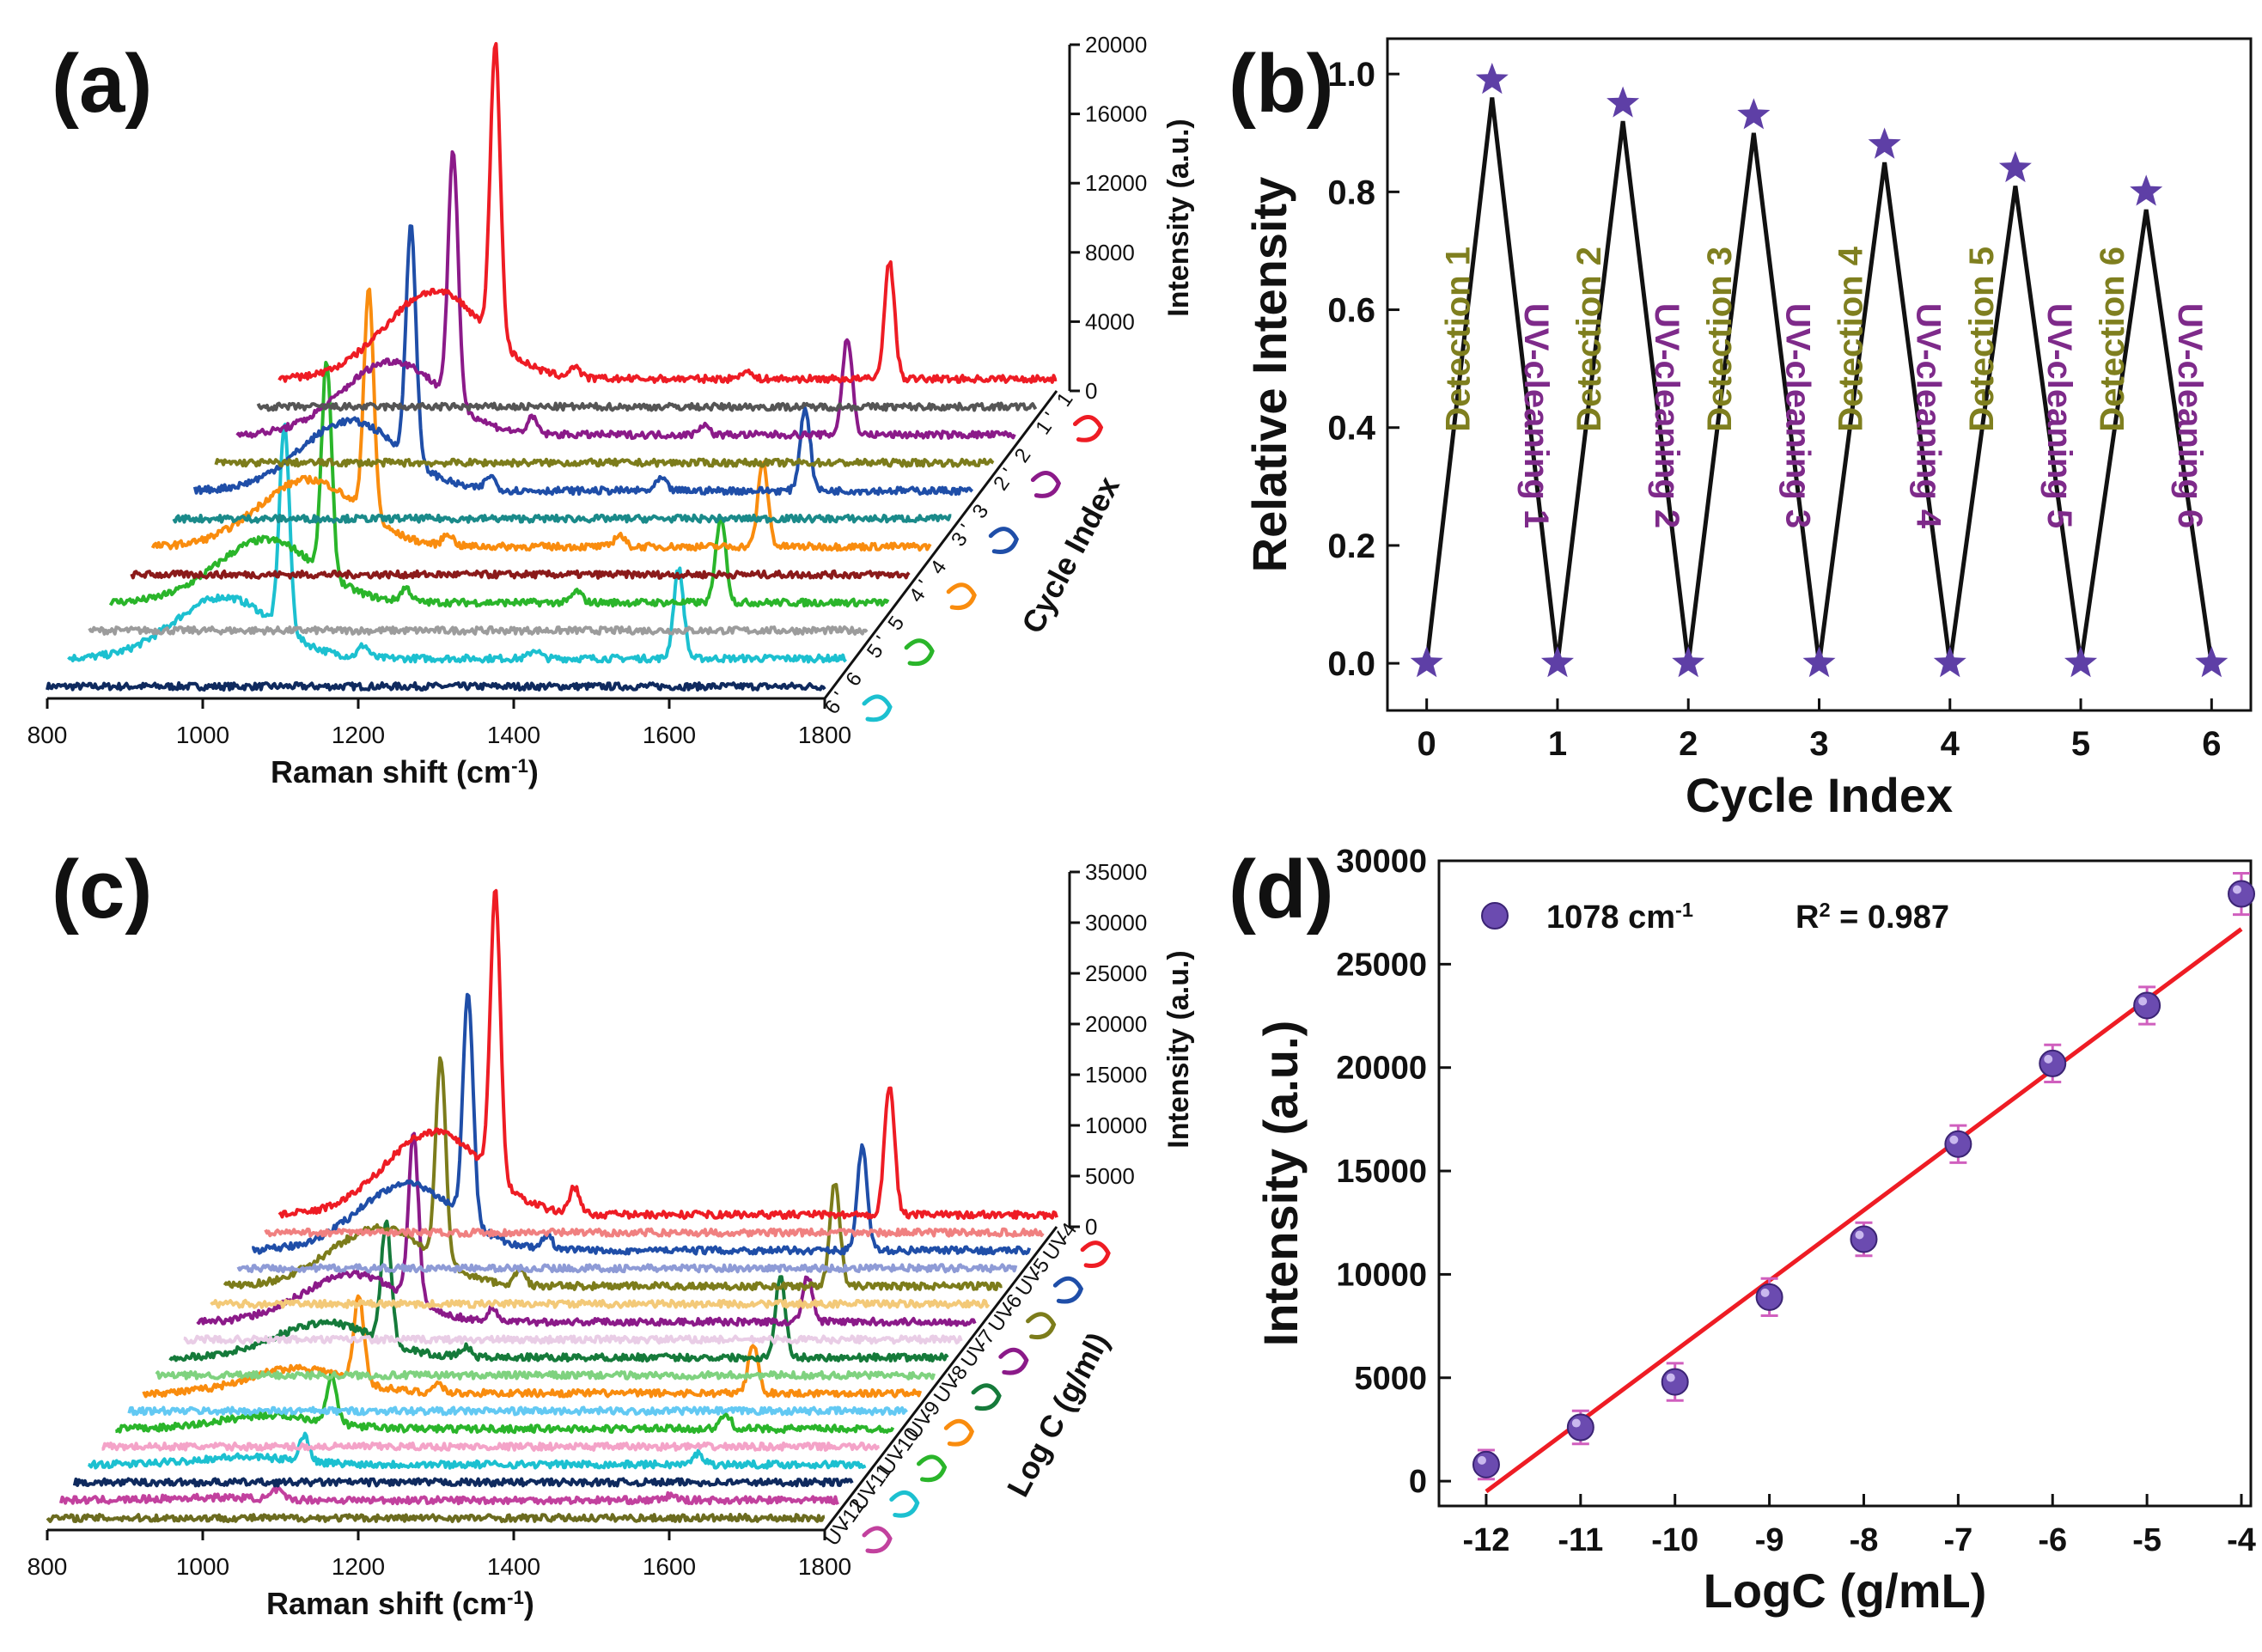 The image size is (2262, 1652). What do you see at coordinates (47, 1567) in the screenshot?
I see `x-tick-label: 800` at bounding box center [47, 1567].